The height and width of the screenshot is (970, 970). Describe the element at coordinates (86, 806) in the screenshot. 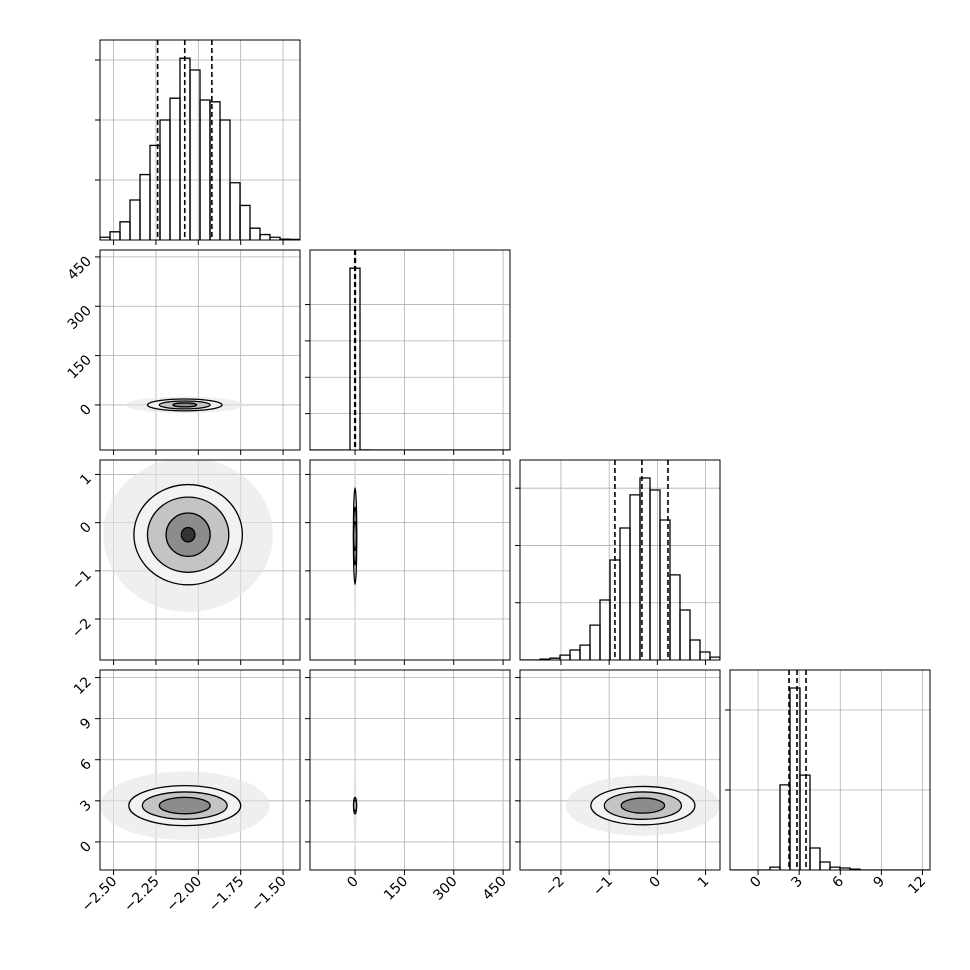

I see `y-tick-label: 3` at that location.